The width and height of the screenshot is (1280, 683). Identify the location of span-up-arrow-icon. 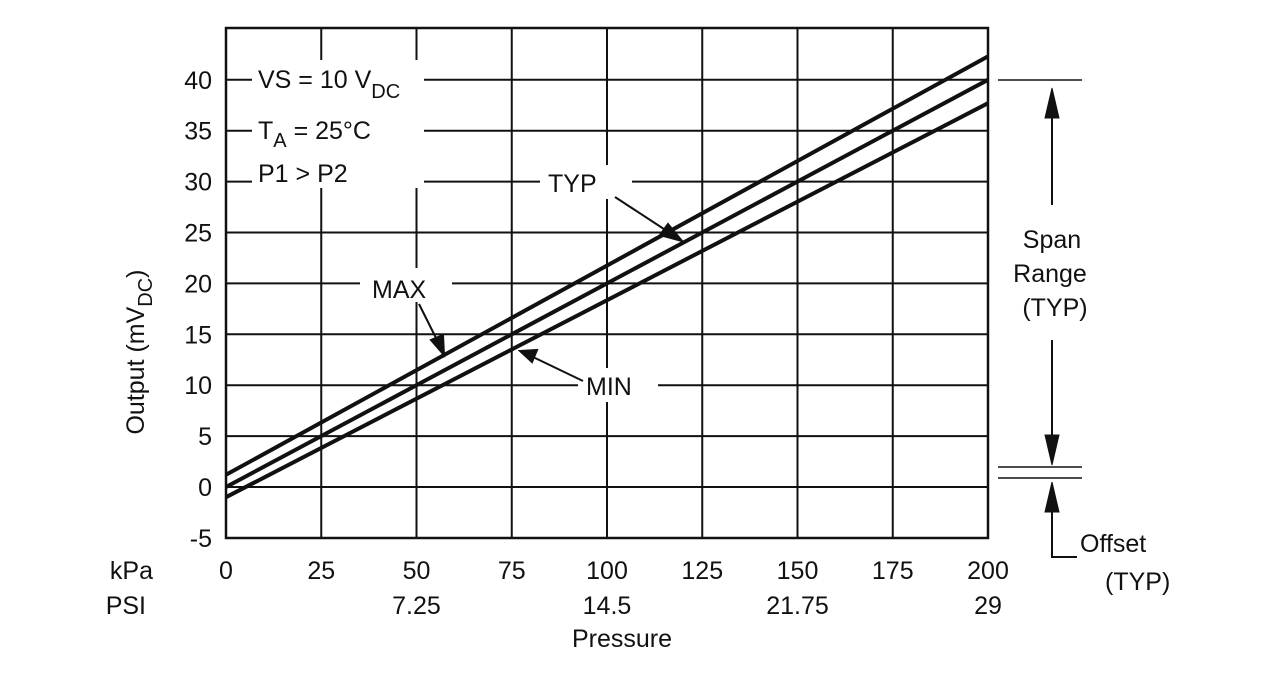
(1052, 103).